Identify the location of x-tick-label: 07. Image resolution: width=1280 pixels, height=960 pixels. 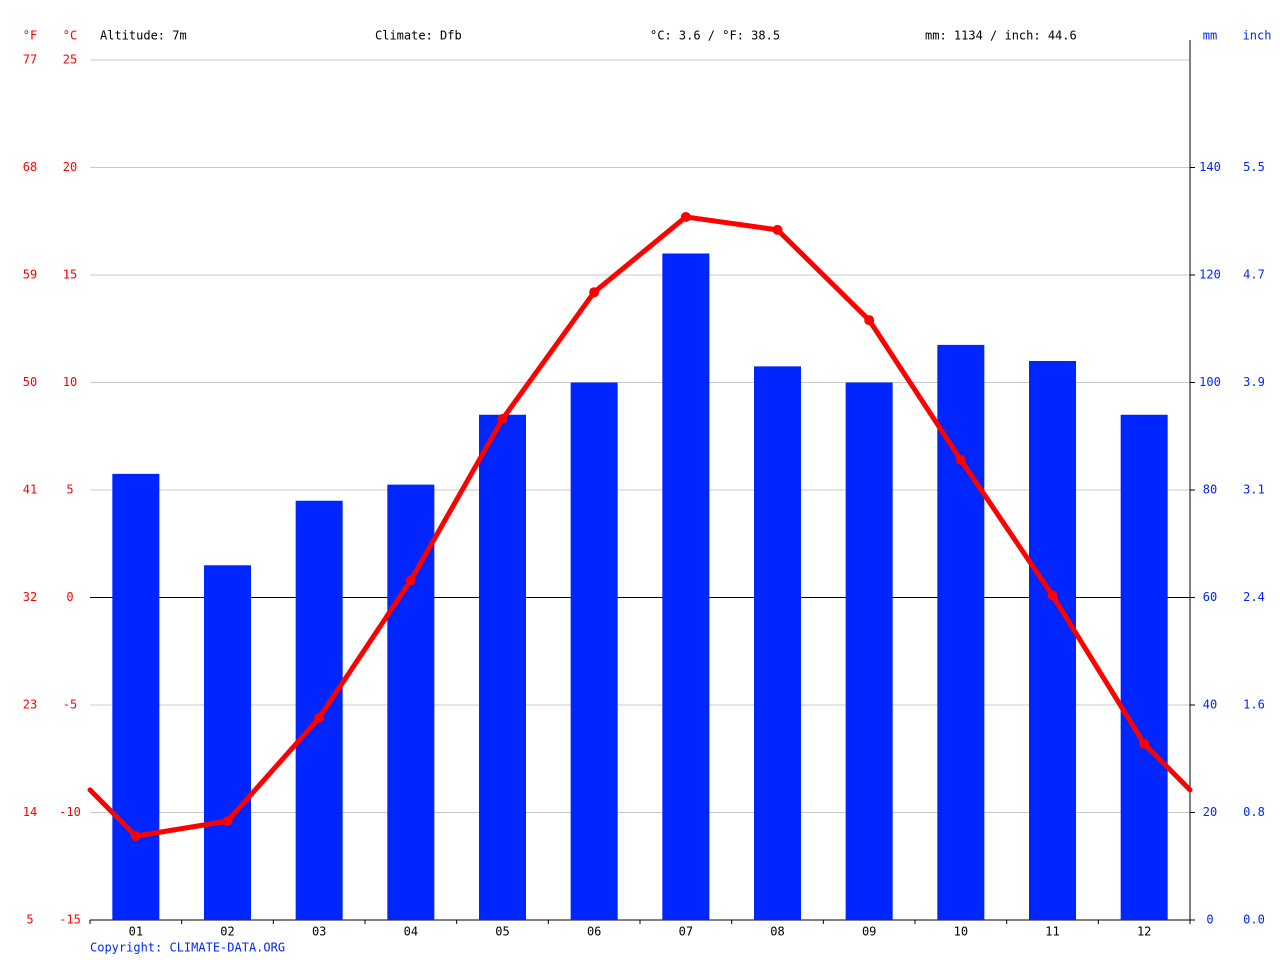
(686, 932).